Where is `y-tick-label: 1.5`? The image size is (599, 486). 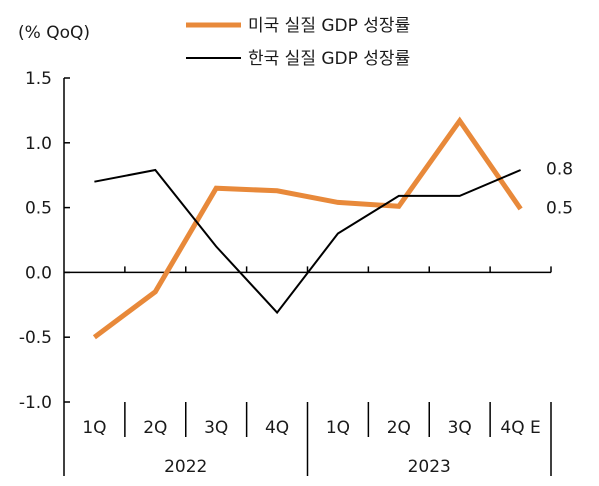 y-tick-label: 1.5 is located at coordinates (38, 79).